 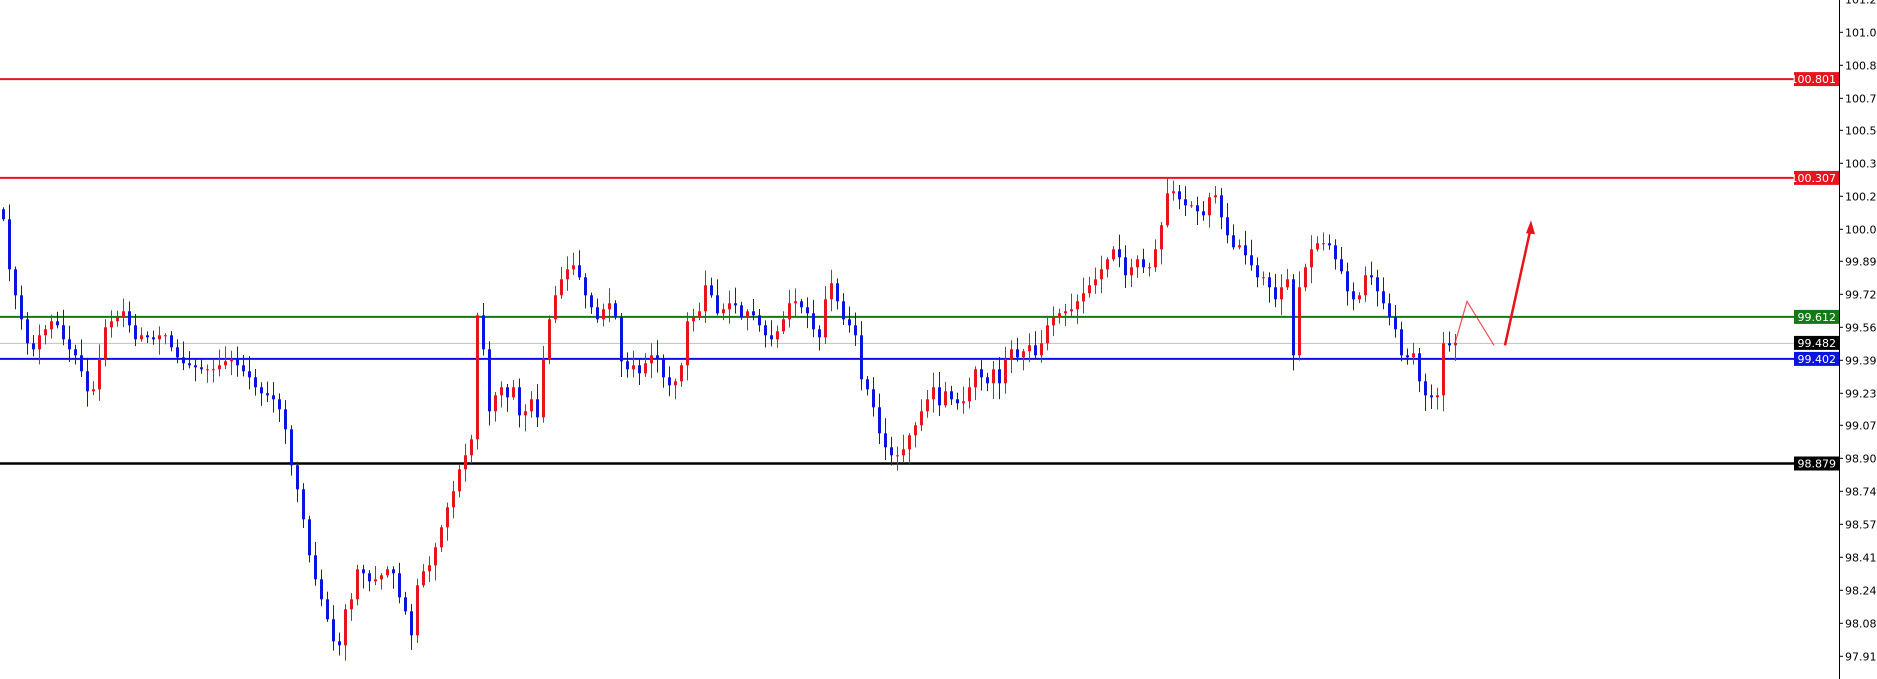 What do you see at coordinates (1817, 464) in the screenshot?
I see `level-label-text: 98.879` at bounding box center [1817, 464].